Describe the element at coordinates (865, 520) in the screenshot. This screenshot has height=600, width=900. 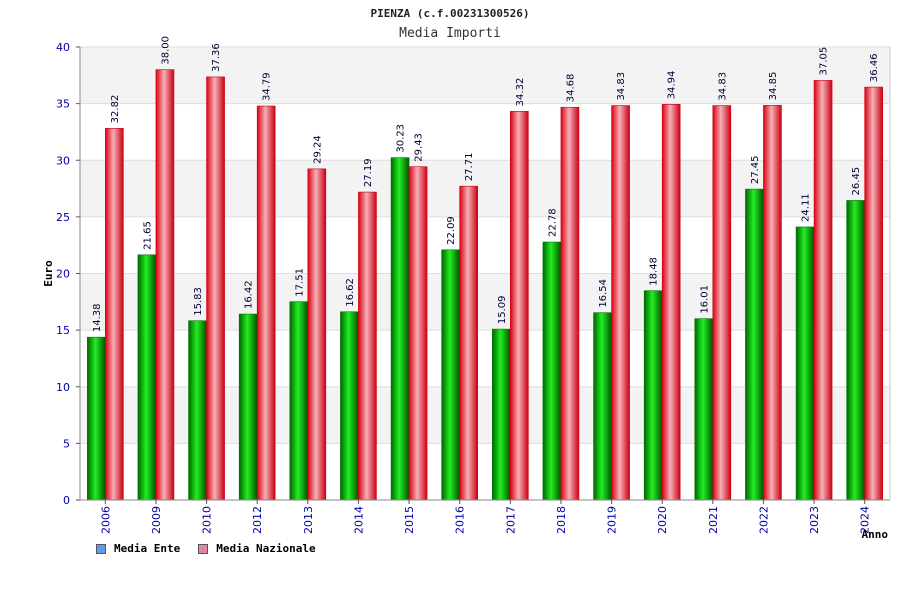
I see `x-tick-label: 2024` at that location.